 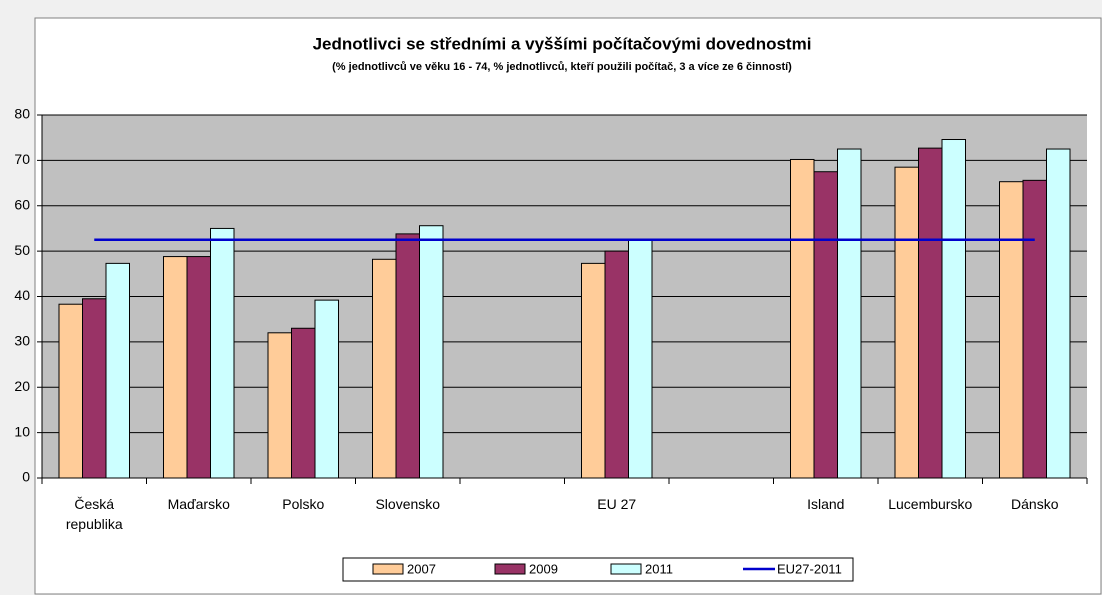 I want to click on legend-label: 2007, so click(x=421, y=568).